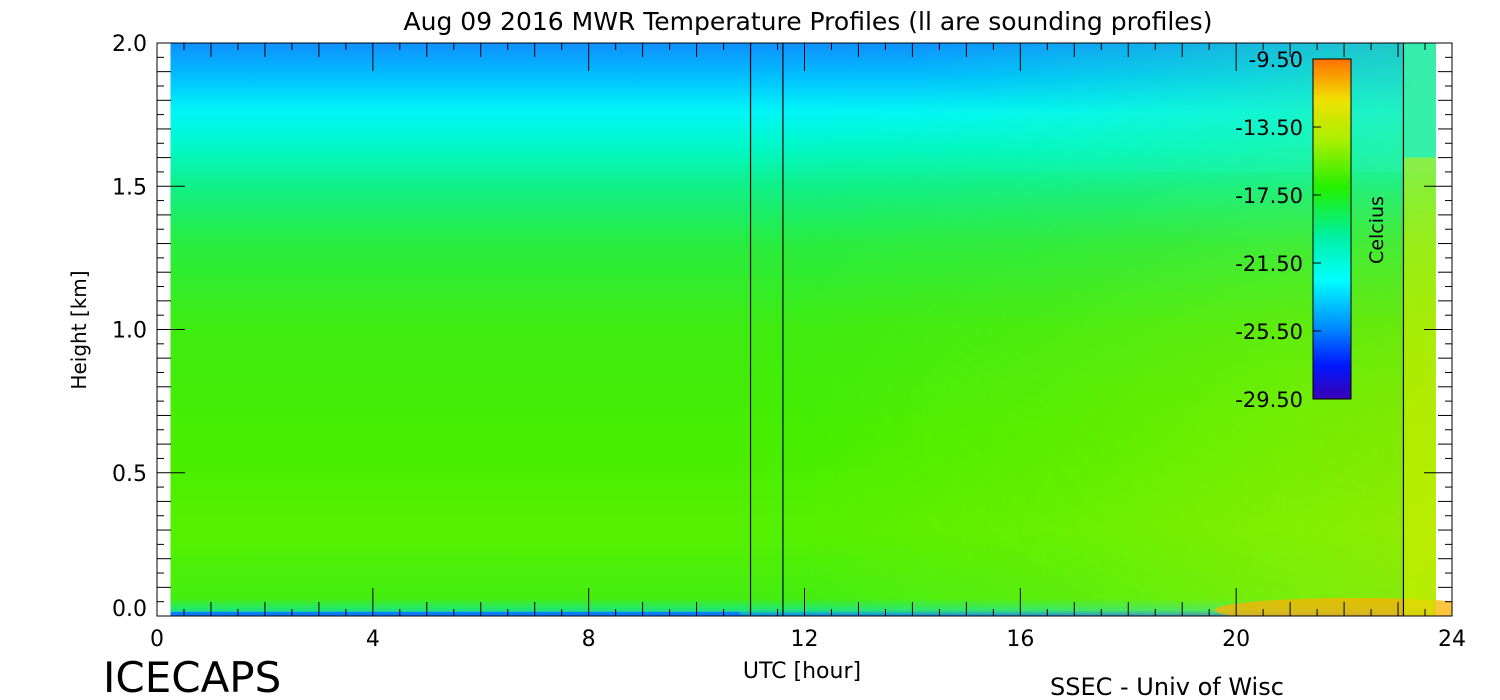  Describe the element at coordinates (805, 639) in the screenshot. I see `x-tick-label: 12` at that location.